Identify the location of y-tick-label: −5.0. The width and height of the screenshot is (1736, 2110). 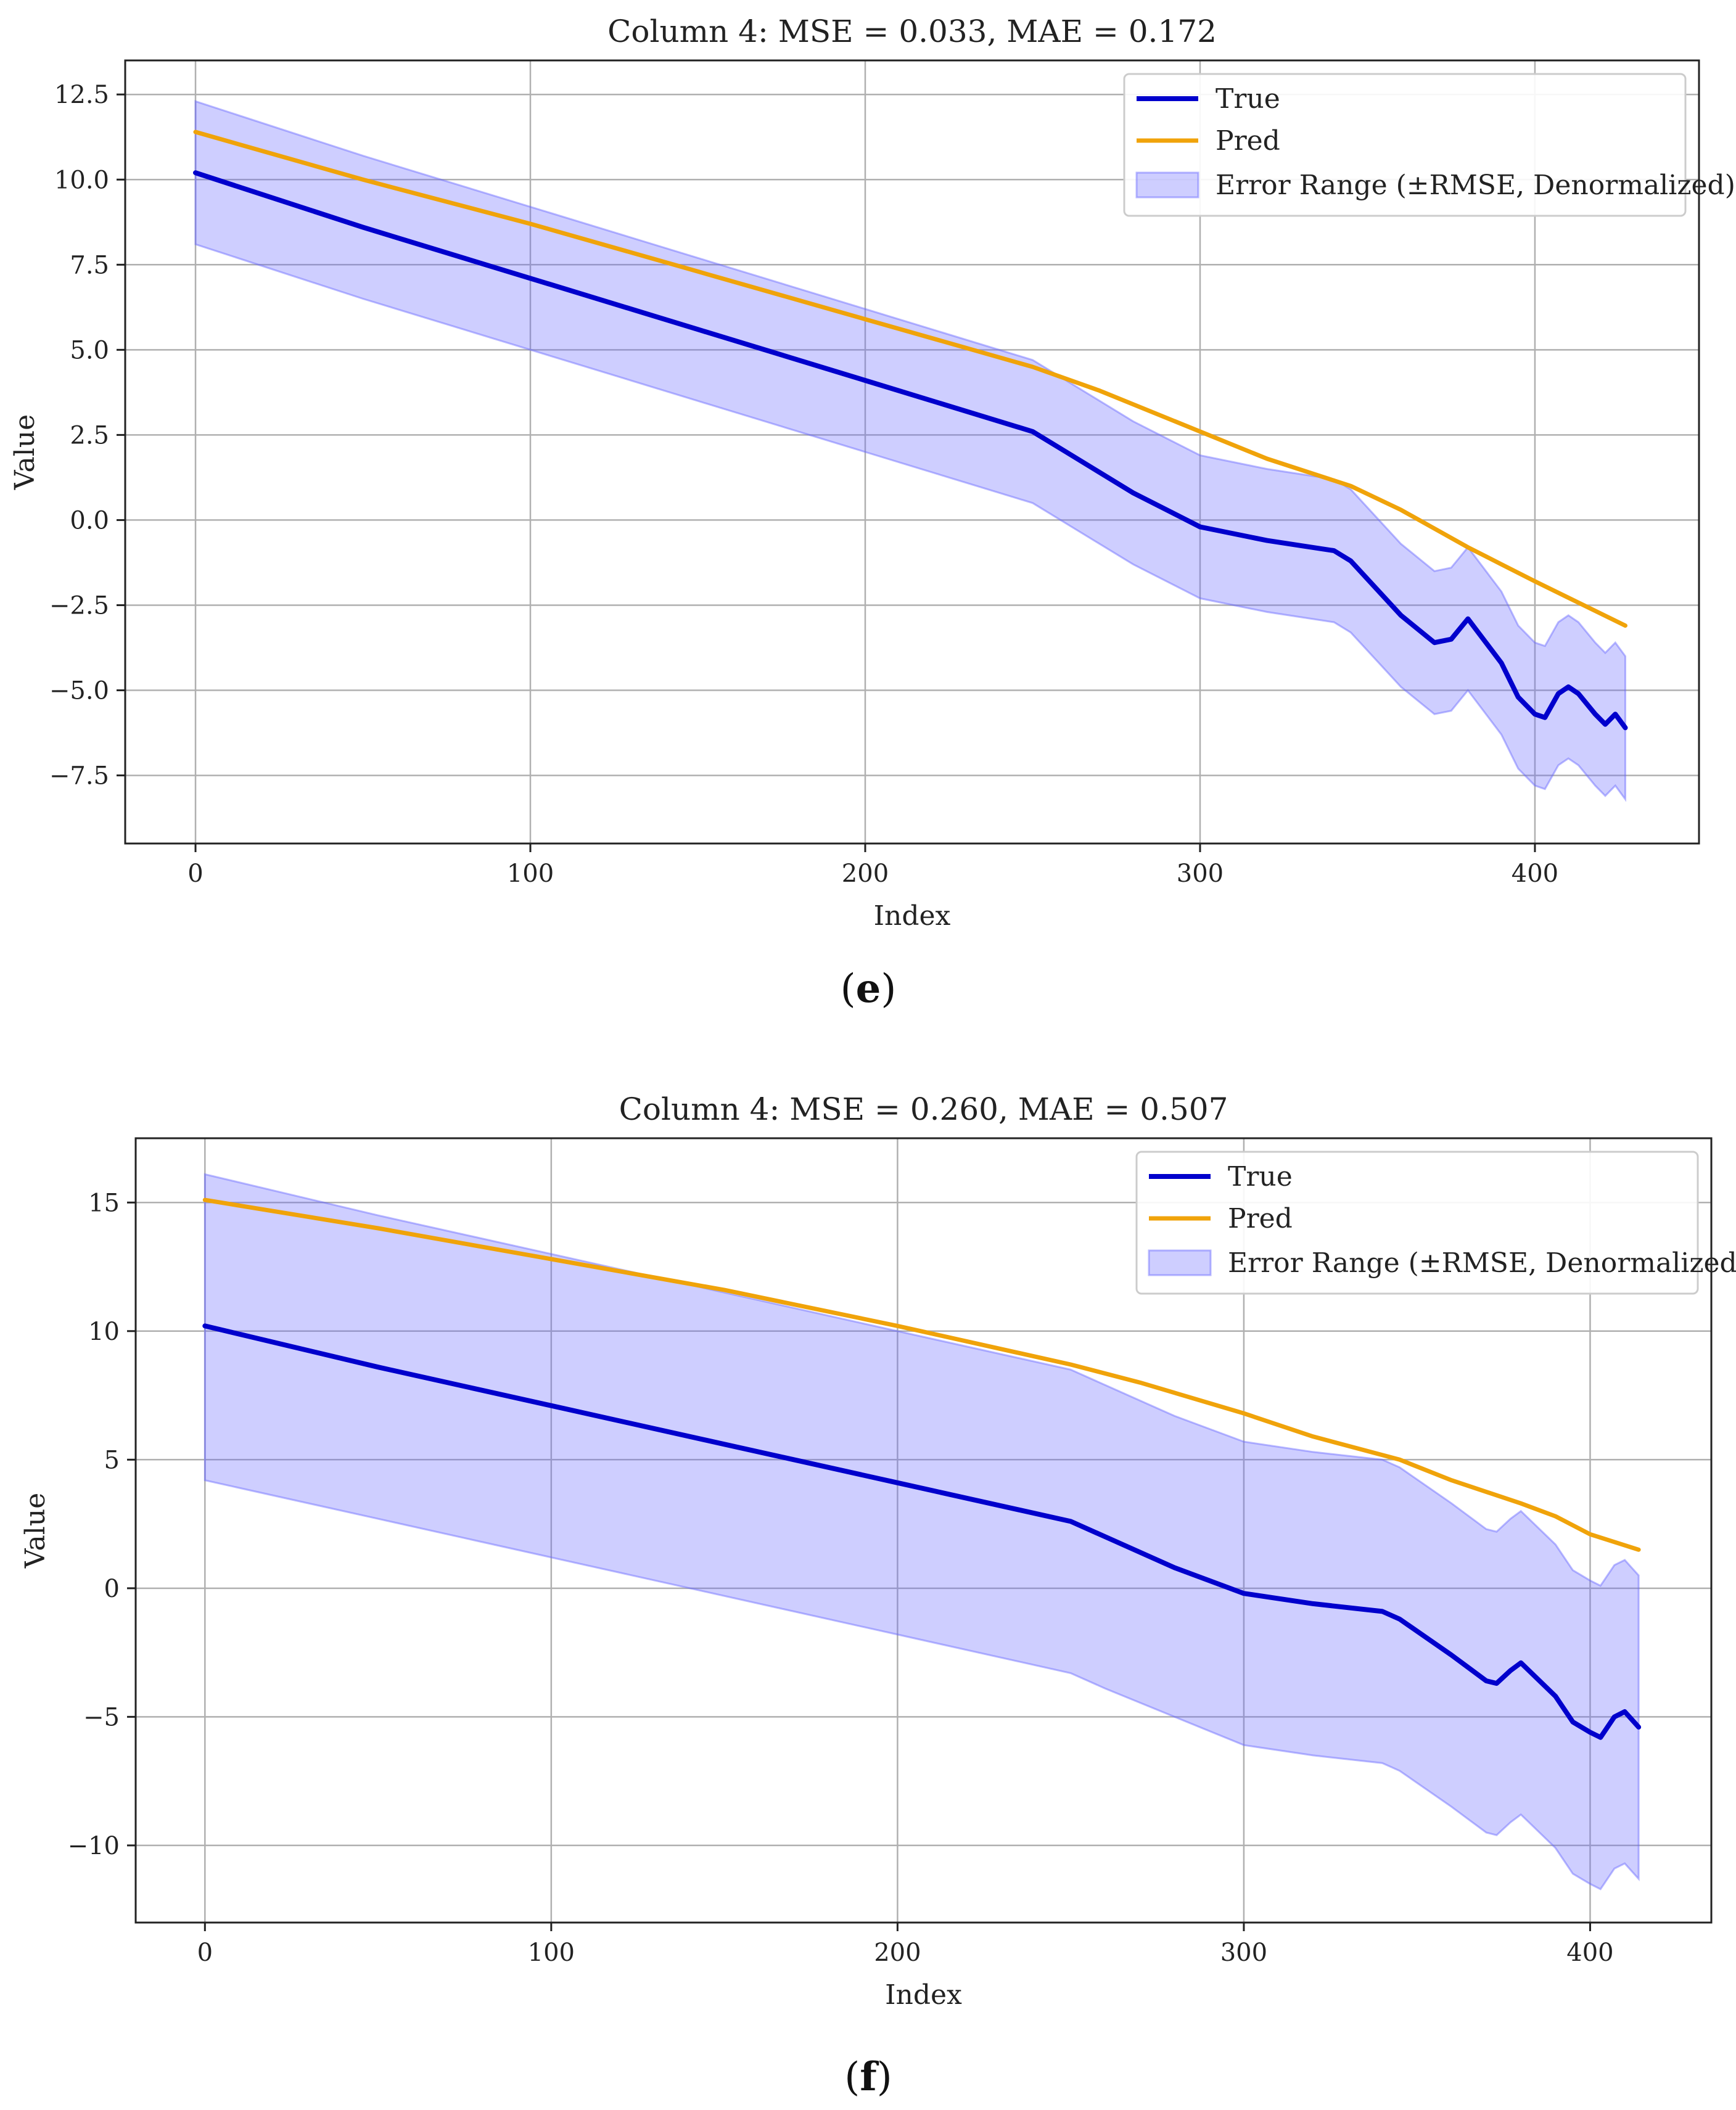
(79, 691).